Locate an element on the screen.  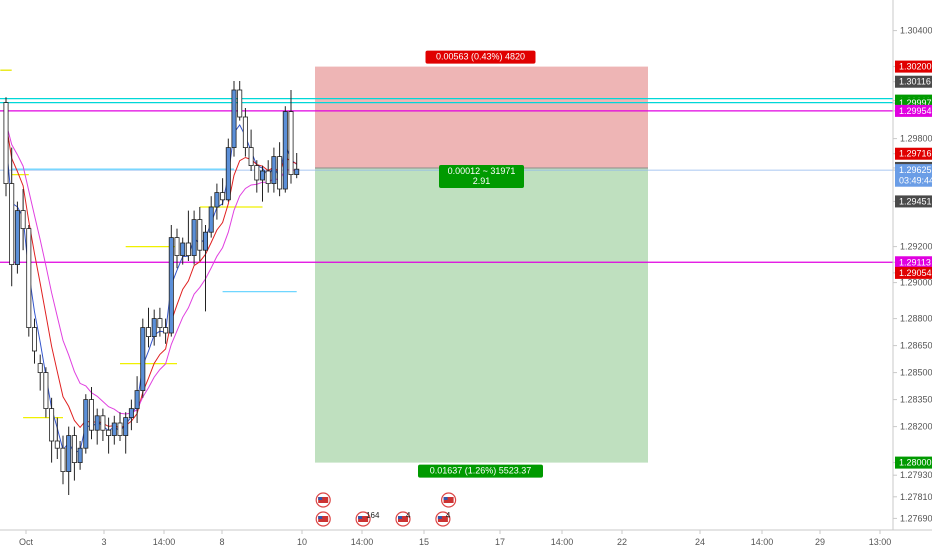
price-tick-label: 1.28650 is located at coordinates (916, 346).